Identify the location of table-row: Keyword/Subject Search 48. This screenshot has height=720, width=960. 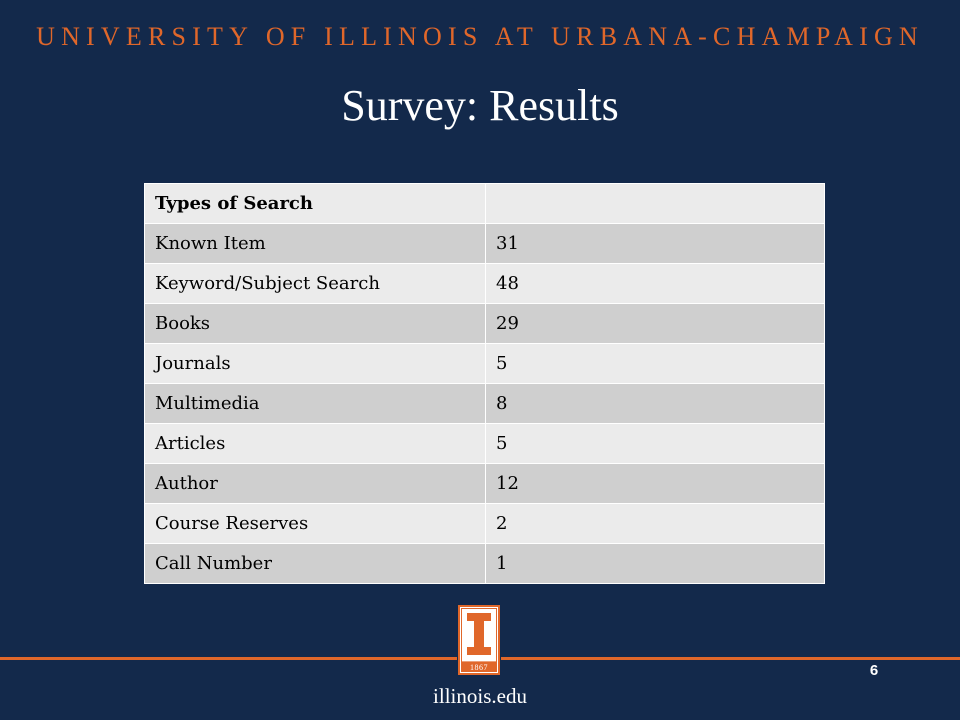
(484, 283).